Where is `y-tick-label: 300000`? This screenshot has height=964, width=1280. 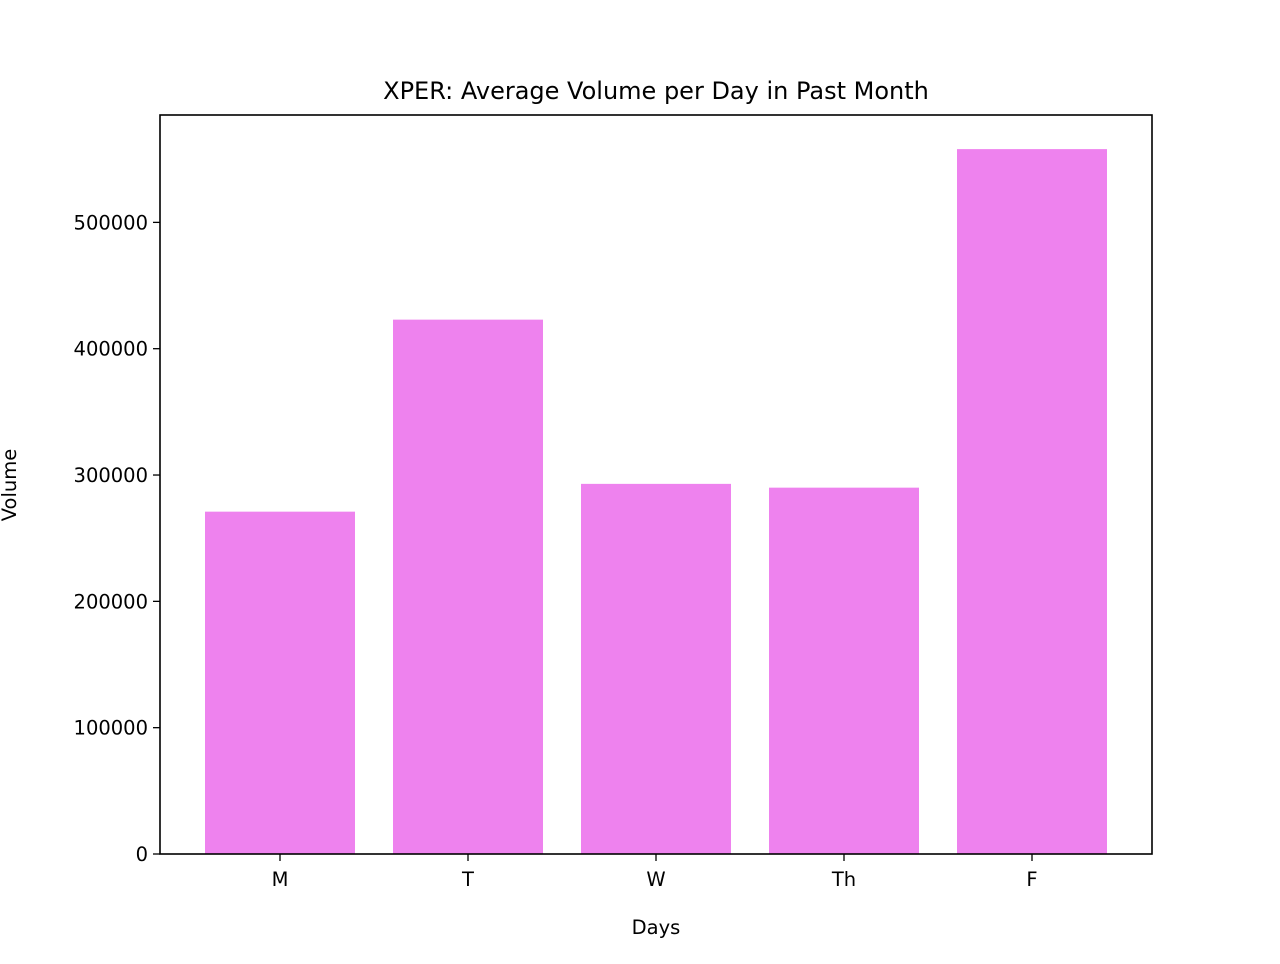
y-tick-label: 300000 is located at coordinates (111, 475).